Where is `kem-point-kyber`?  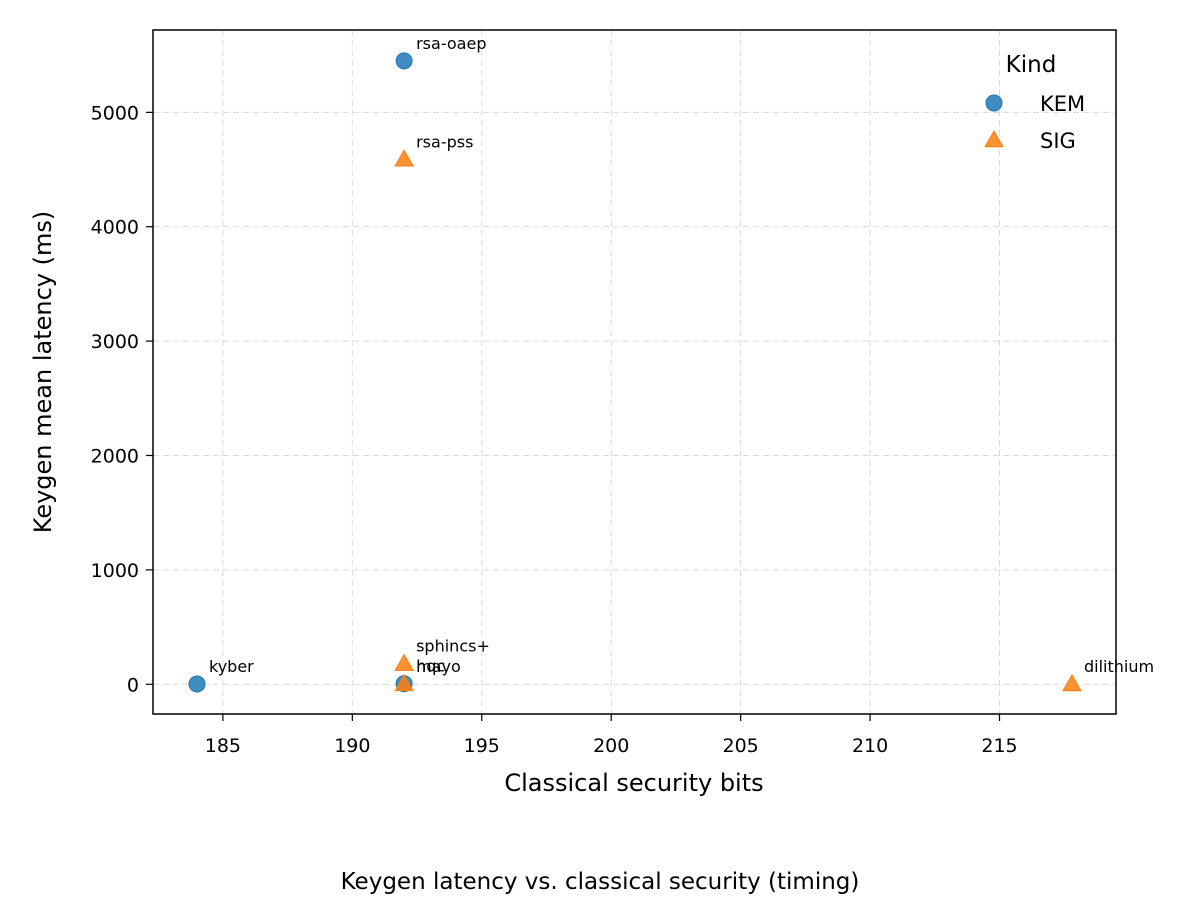
kem-point-kyber is located at coordinates (197, 684).